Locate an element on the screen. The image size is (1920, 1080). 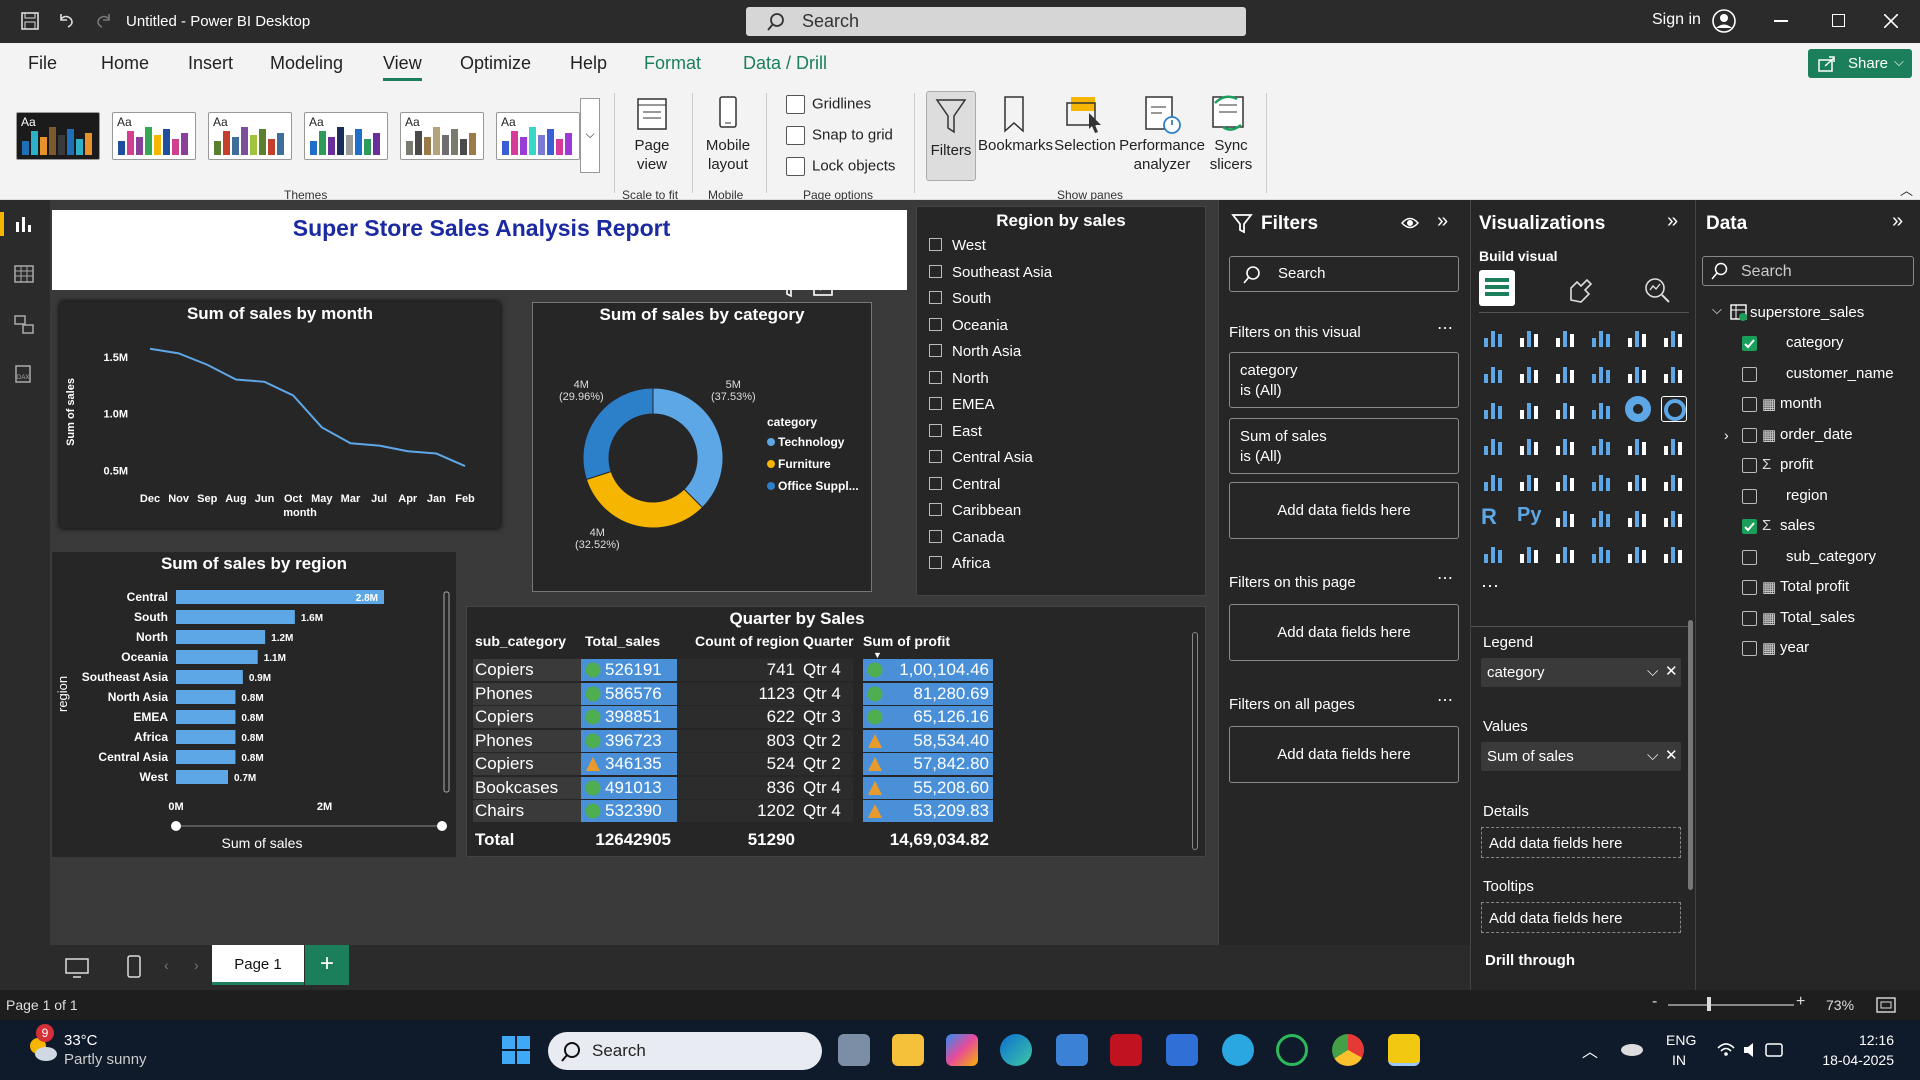
filled-map-visual-icon is located at coordinates (1566, 445).